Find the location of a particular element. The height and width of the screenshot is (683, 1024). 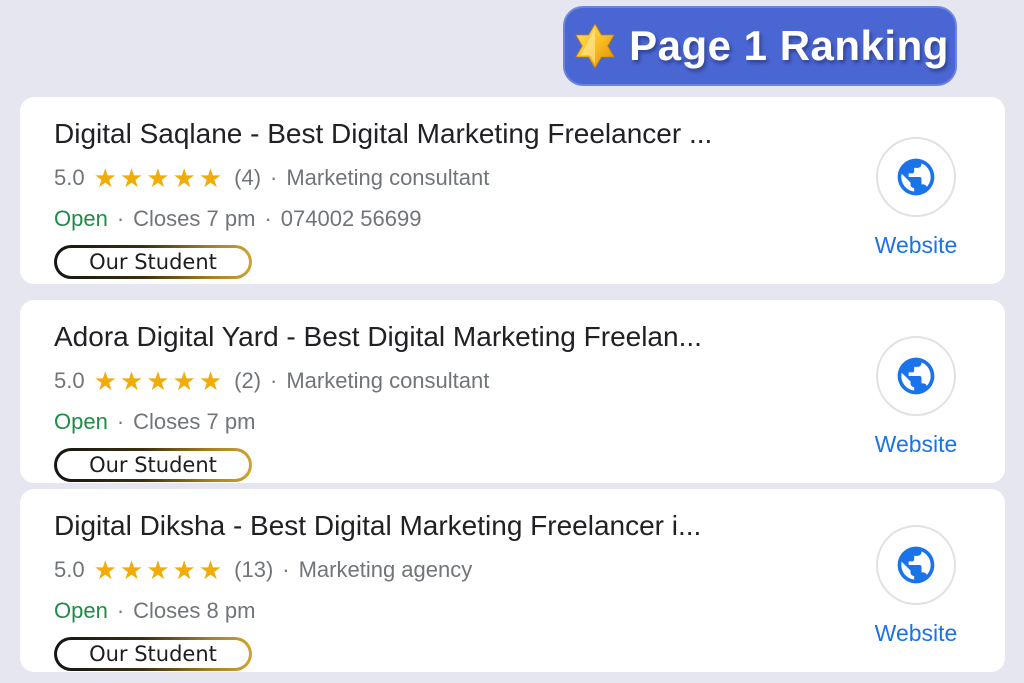

page-1-ranking-banner: Page 1 Ranking is located at coordinates (760, 46).